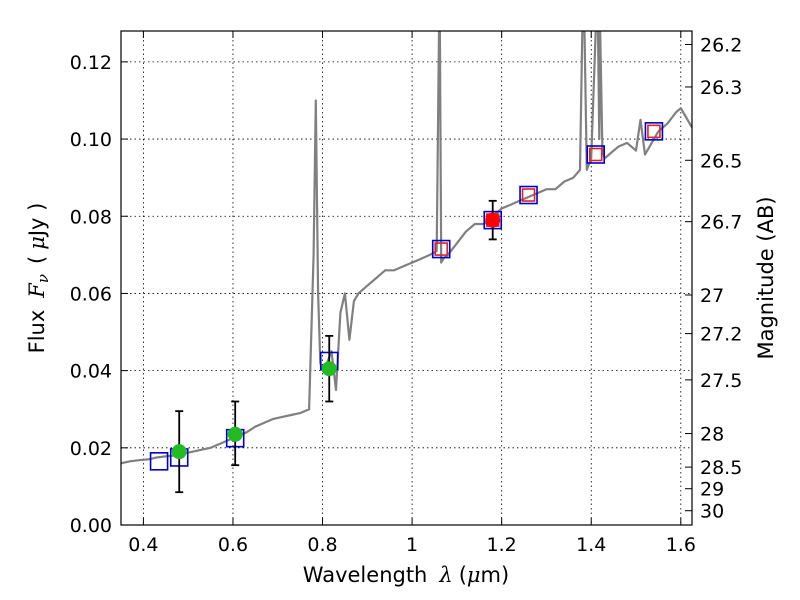 Image resolution: width=800 pixels, height=600 pixels. Describe the element at coordinates (91, 217) in the screenshot. I see `y-tick-label-4: 0.08` at that location.